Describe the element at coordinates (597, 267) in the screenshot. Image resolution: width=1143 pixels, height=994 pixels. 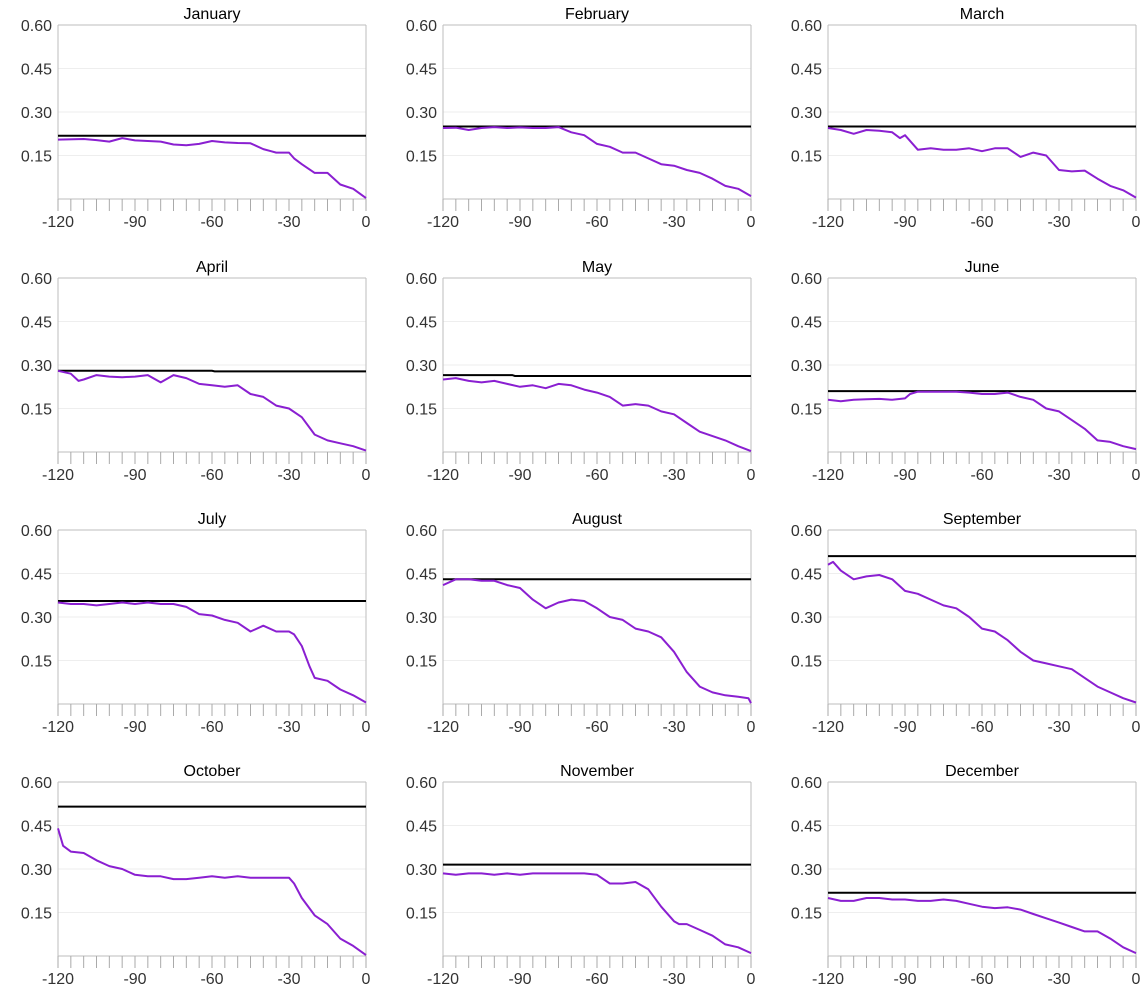
I see `panel-5-title: May` at that location.